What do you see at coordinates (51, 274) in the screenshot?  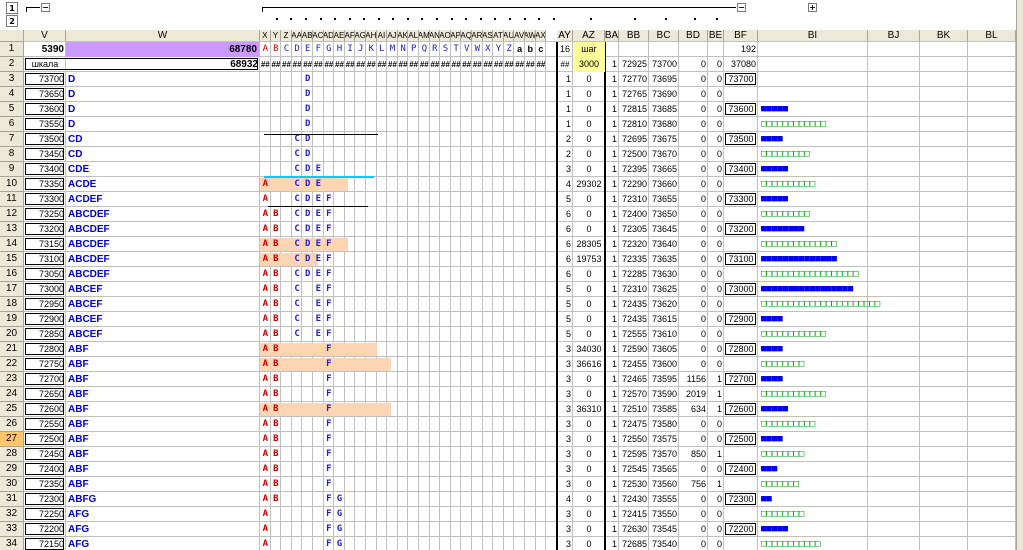 I see `cell-v: 73050` at bounding box center [51, 274].